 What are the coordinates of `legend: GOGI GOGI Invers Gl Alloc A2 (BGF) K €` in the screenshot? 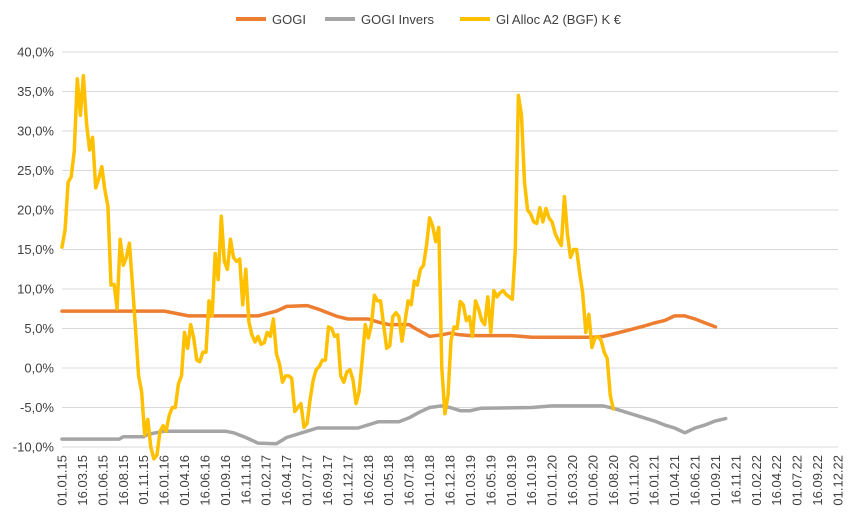 It's located at (429, 19).